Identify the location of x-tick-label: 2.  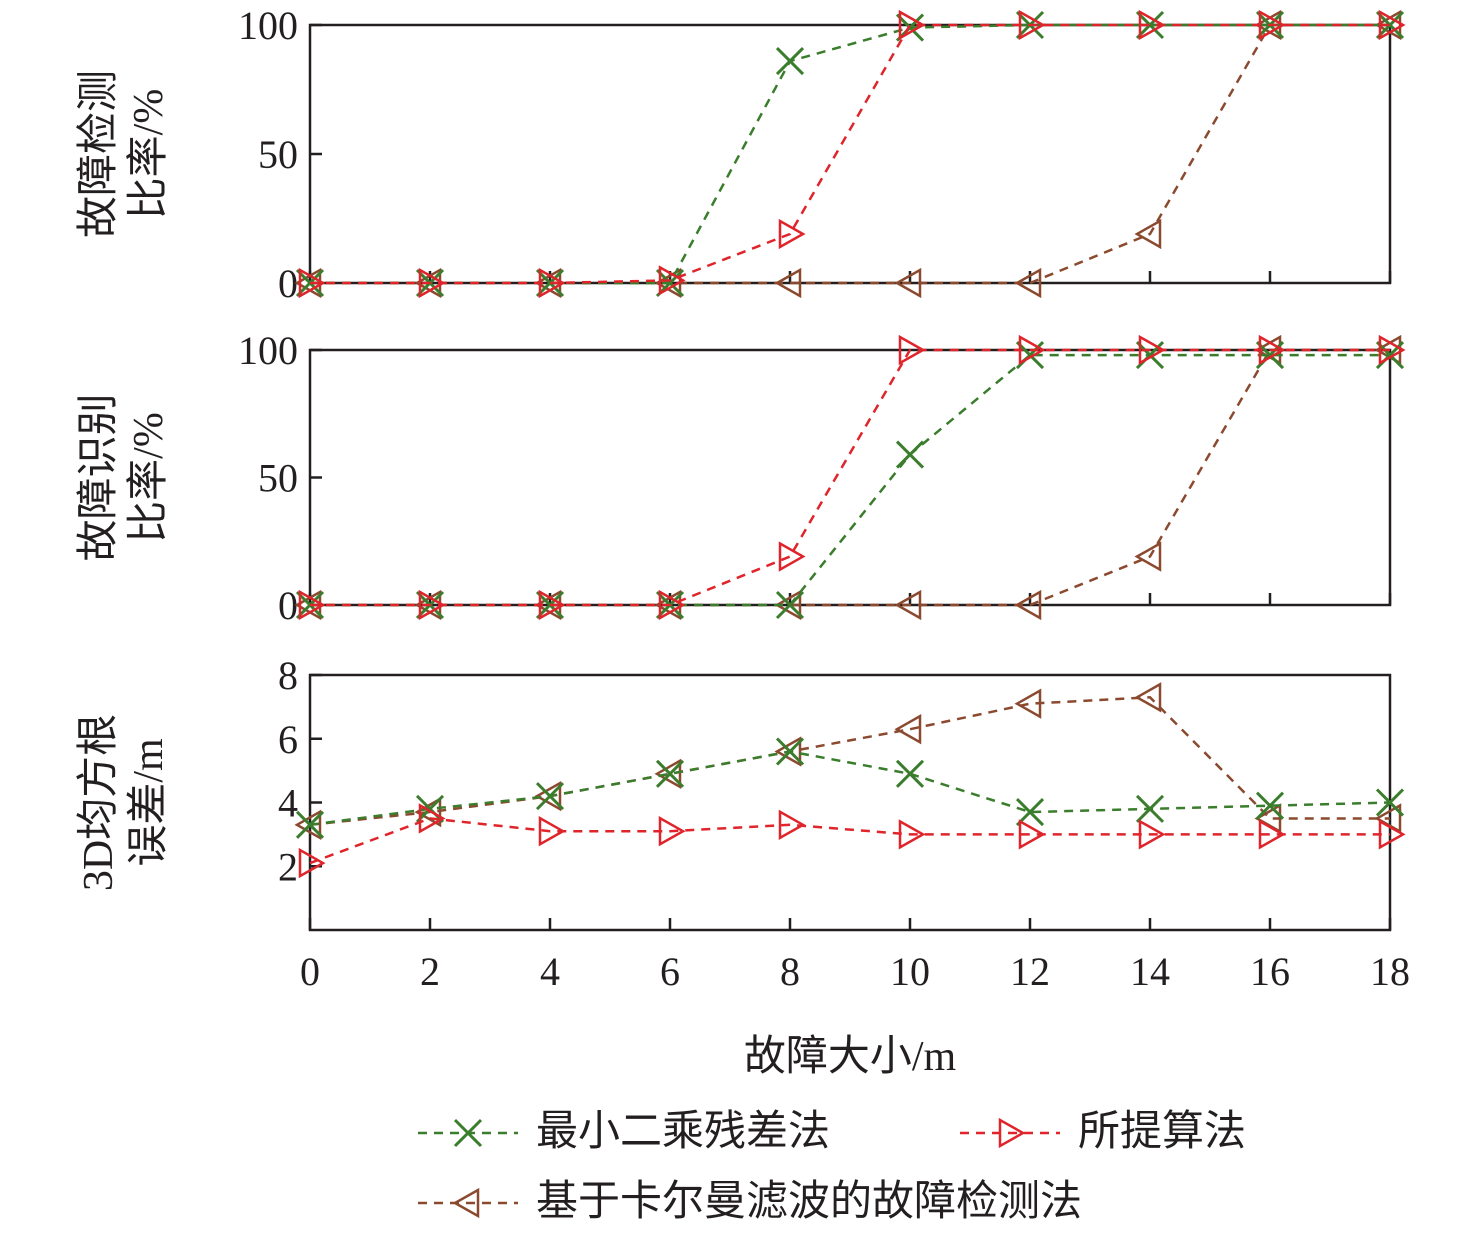
(430, 971).